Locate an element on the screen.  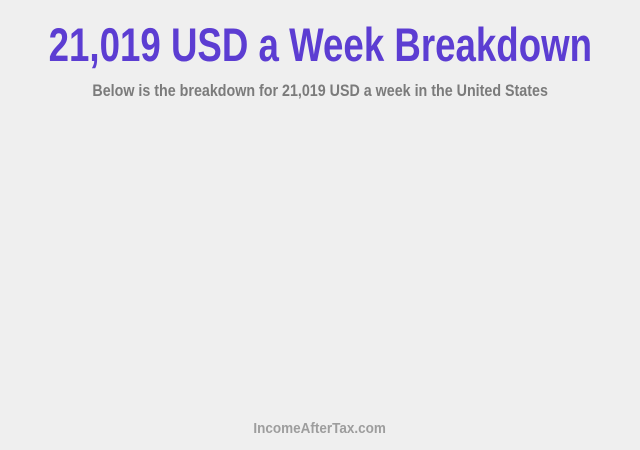
watermark-text: IncomeAfterTax.com is located at coordinates (320, 428).